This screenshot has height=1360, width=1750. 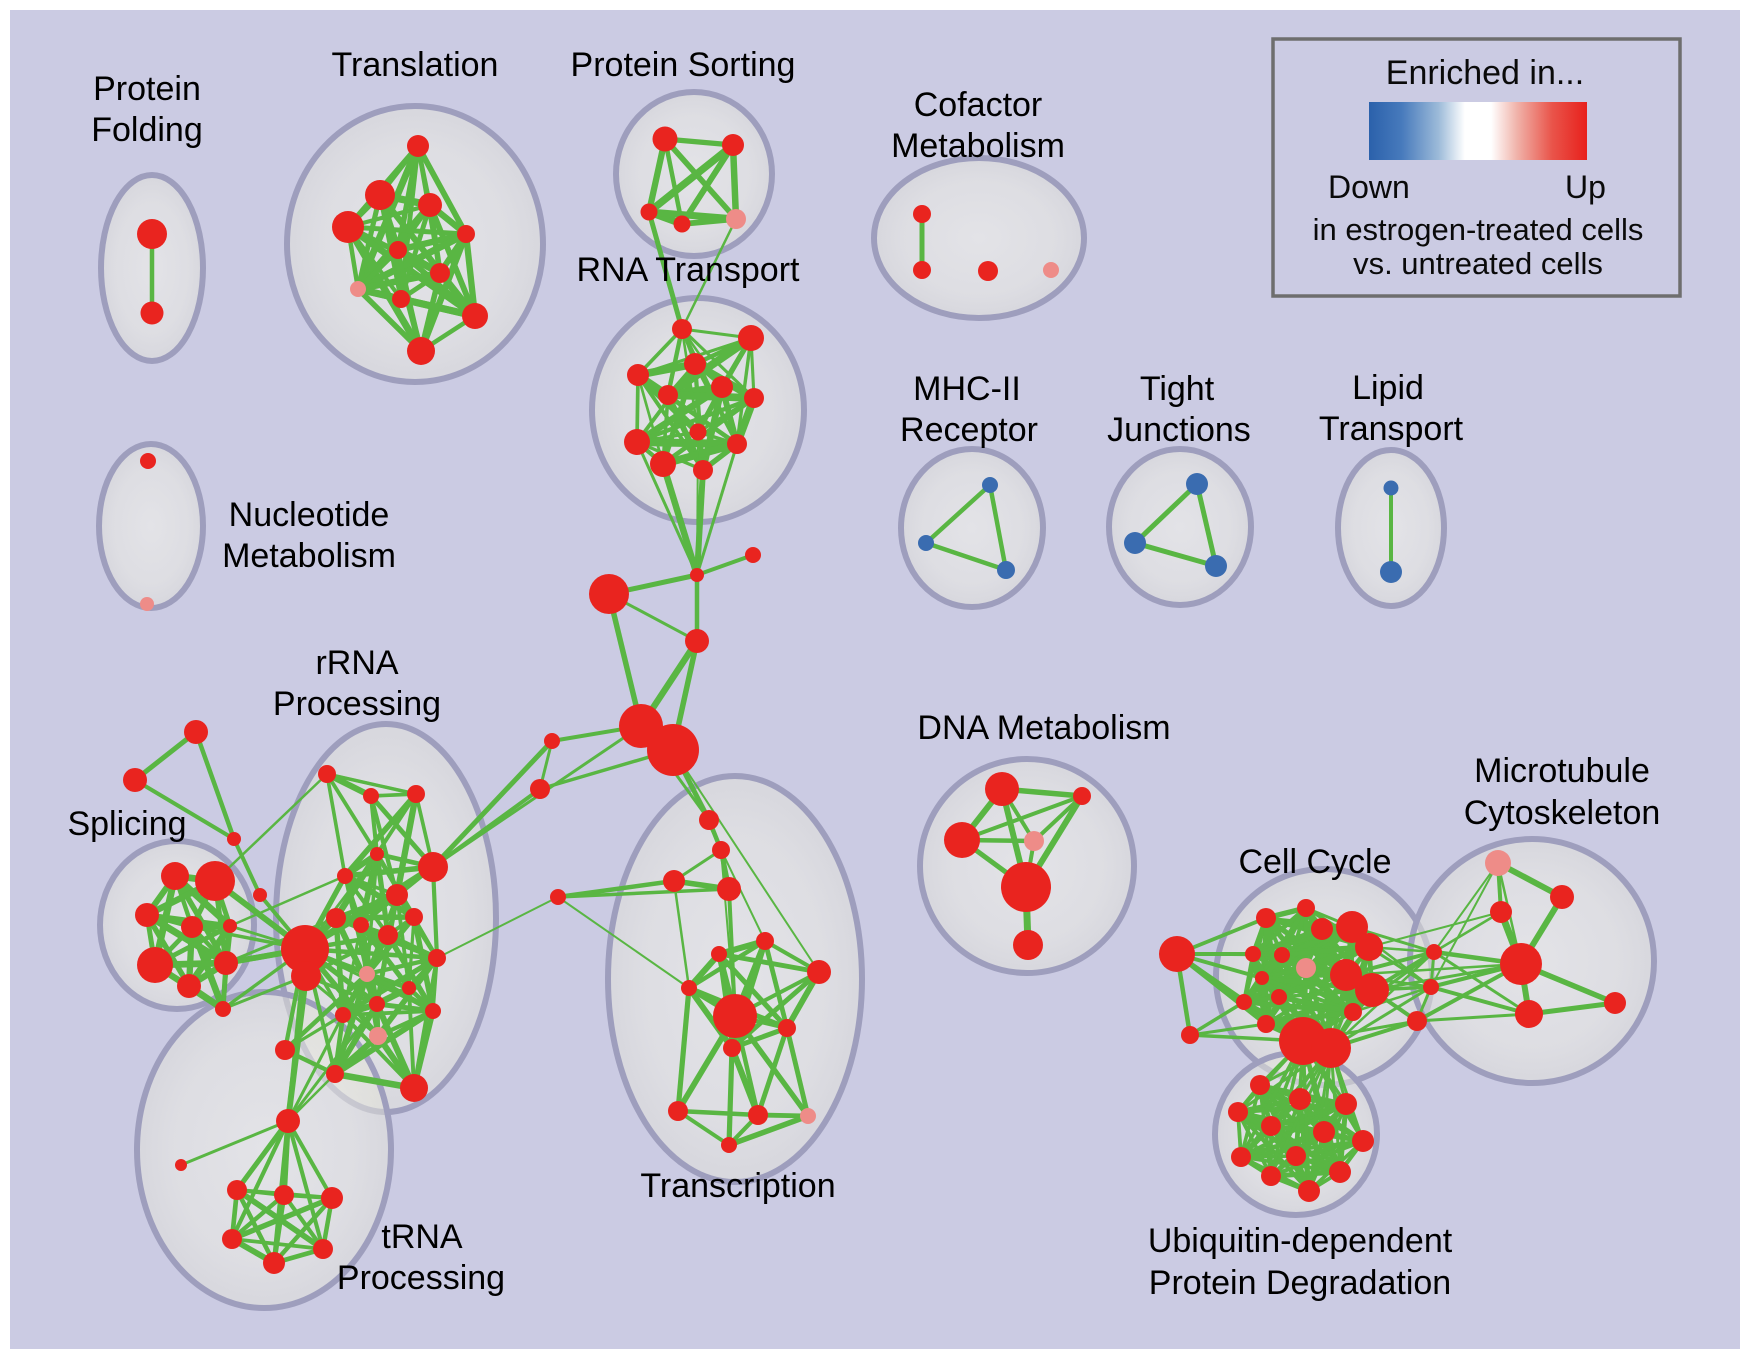 I want to click on svg-text: Splicing, so click(x=126, y=824).